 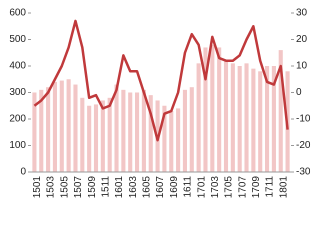 What do you see at coordinates (78, 187) in the screenshot?
I see `x-tick-label: 1507` at bounding box center [78, 187].